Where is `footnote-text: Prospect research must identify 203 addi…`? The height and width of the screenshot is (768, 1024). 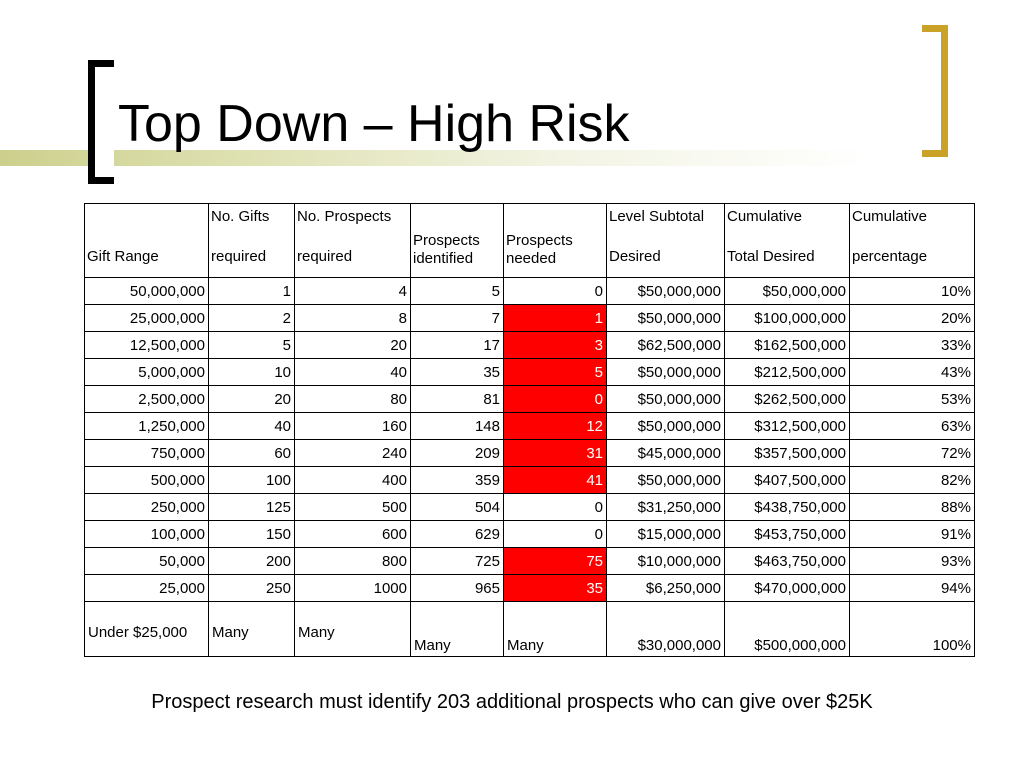
footnote-text: Prospect research must identify 203 addi… is located at coordinates (512, 702).